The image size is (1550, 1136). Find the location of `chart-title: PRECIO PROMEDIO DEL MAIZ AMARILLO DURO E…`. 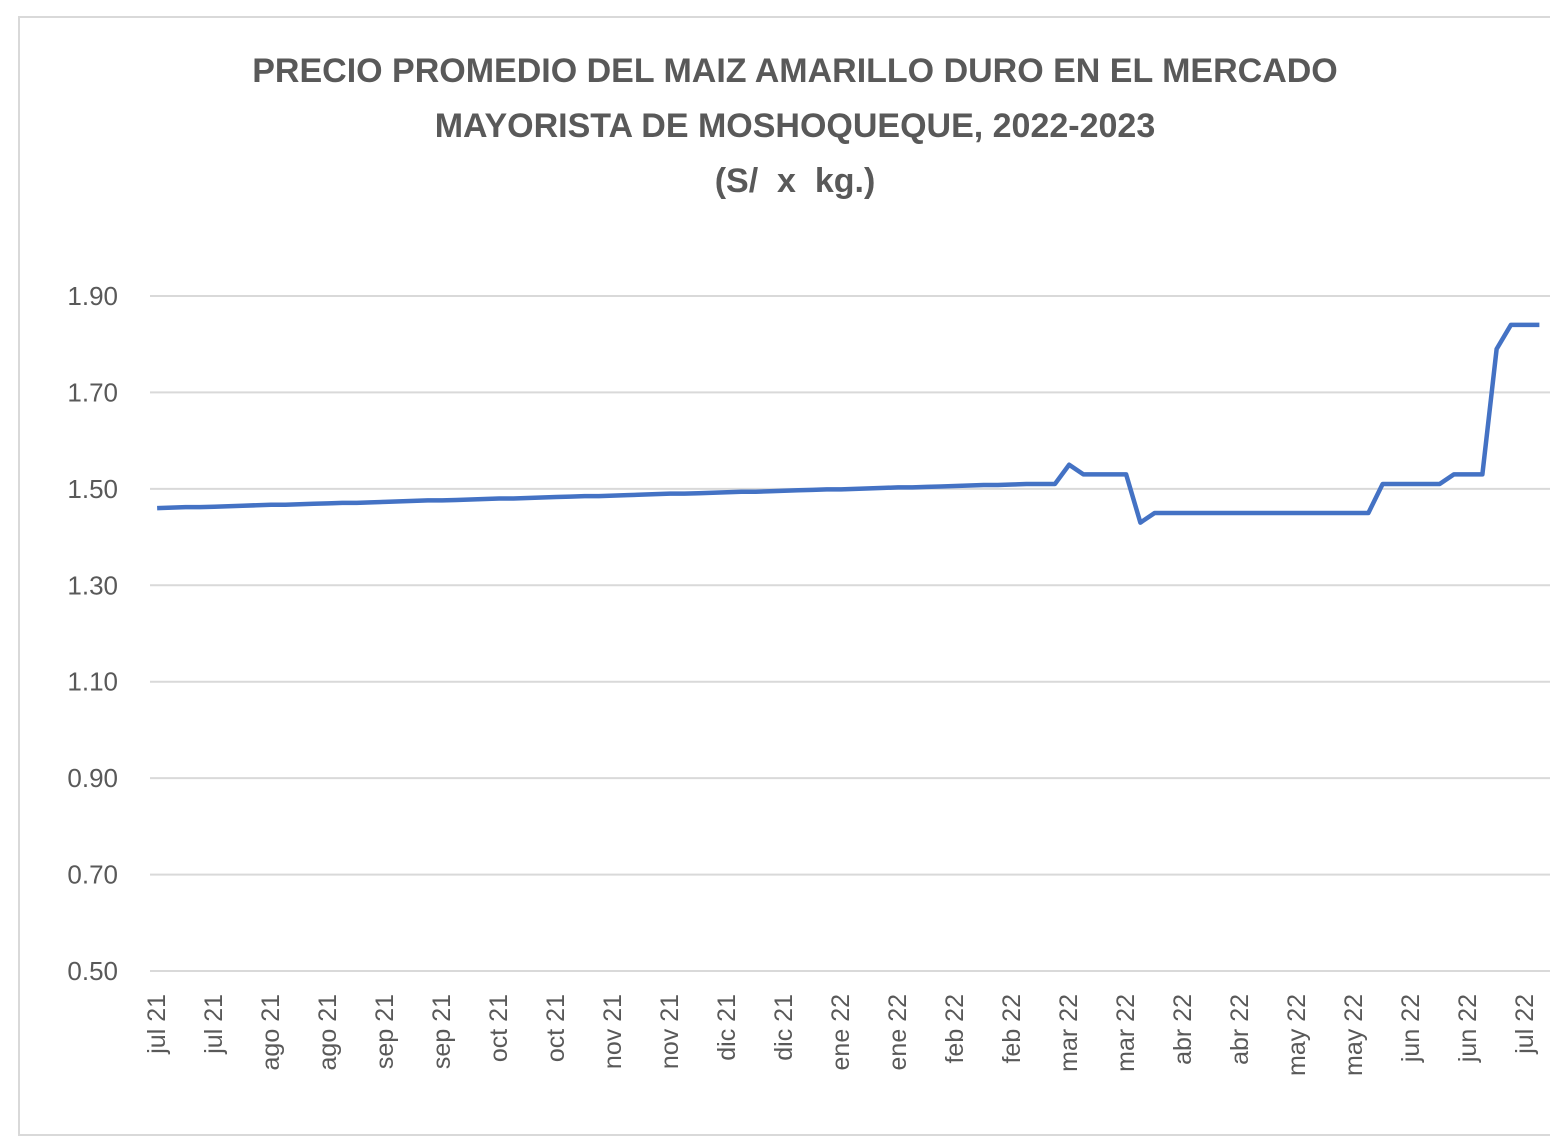

chart-title: PRECIO PROMEDIO DEL MAIZ AMARILLO DURO E… is located at coordinates (795, 98).